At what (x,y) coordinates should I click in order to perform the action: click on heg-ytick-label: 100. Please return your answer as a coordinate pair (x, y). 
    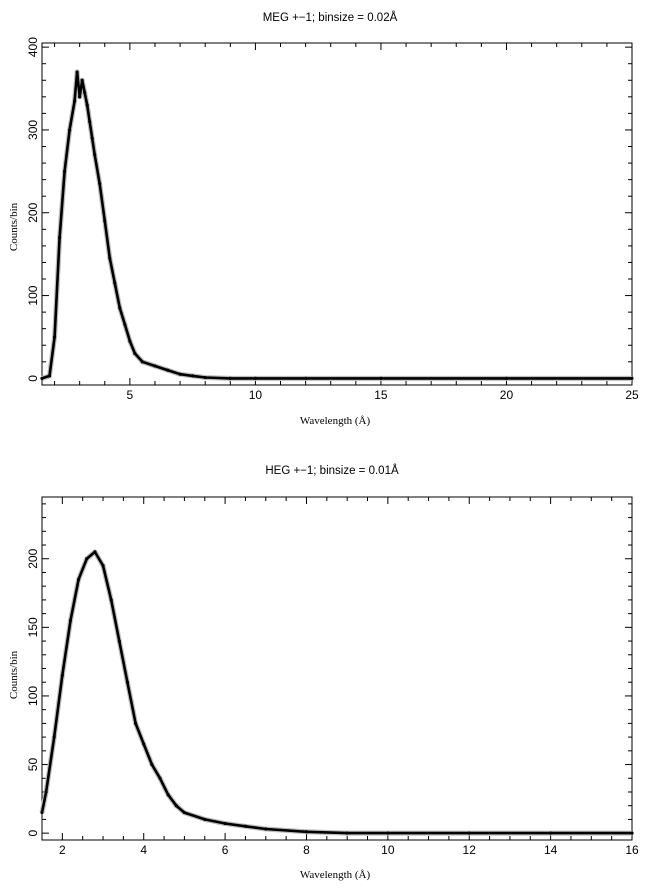
    Looking at the image, I should click on (33, 696).